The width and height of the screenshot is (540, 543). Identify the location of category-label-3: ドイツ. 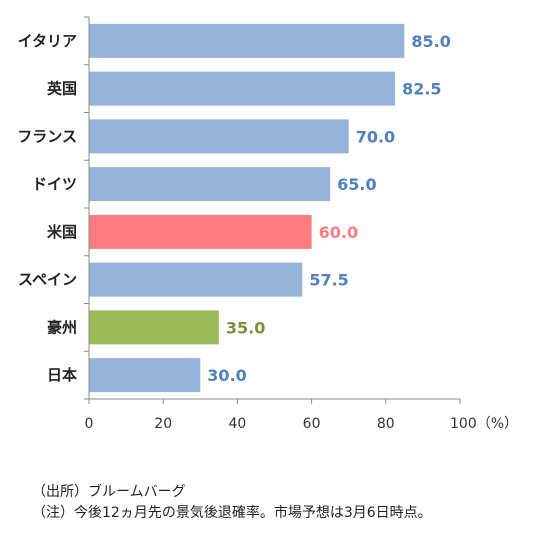
(54, 184).